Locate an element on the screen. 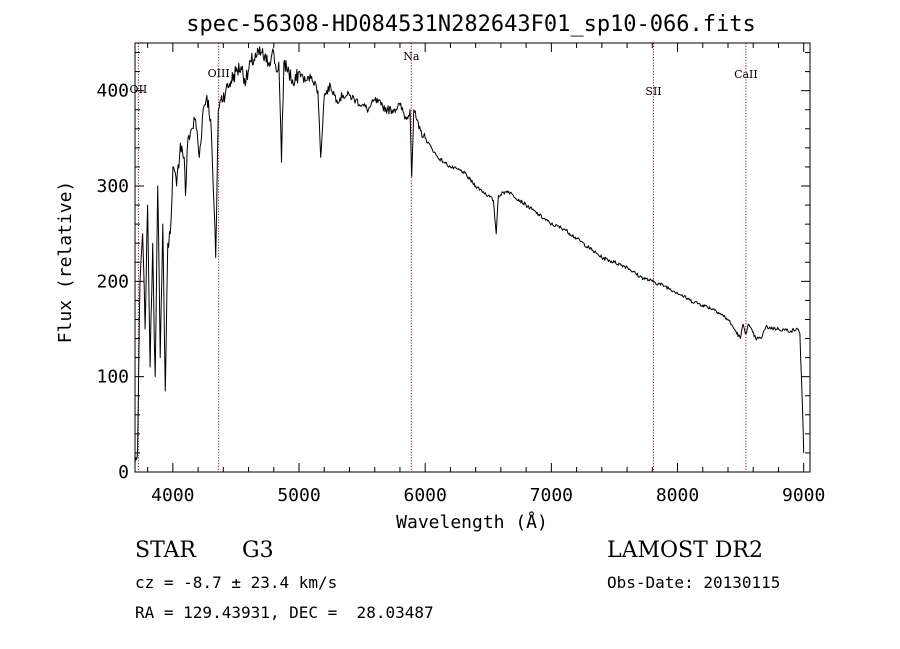 This screenshot has width=900, height=649. x-tick-label: 6000 is located at coordinates (425, 495).